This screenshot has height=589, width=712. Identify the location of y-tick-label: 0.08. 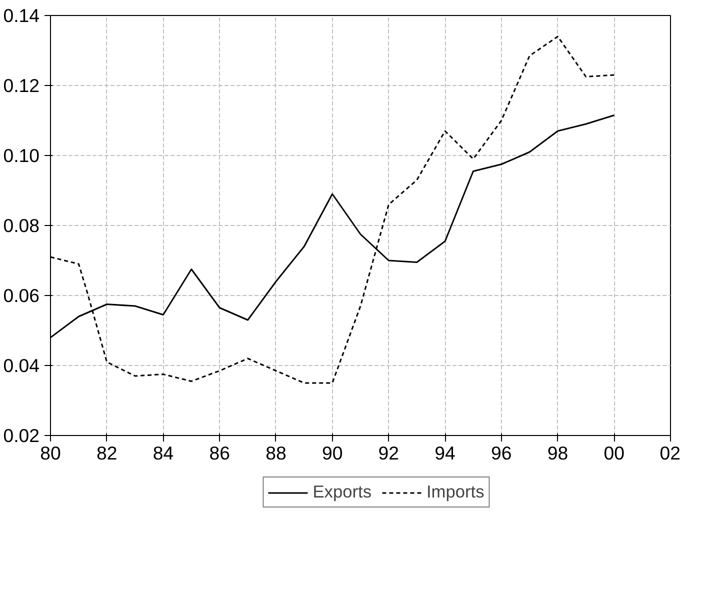
(21, 225).